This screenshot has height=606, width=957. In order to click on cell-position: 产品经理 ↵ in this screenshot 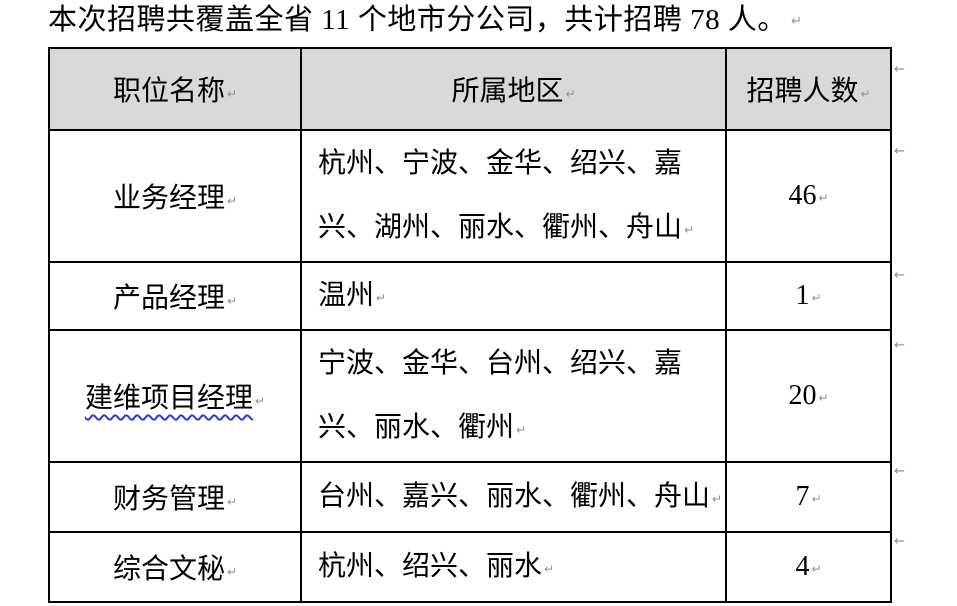, I will do `click(175, 296)`.